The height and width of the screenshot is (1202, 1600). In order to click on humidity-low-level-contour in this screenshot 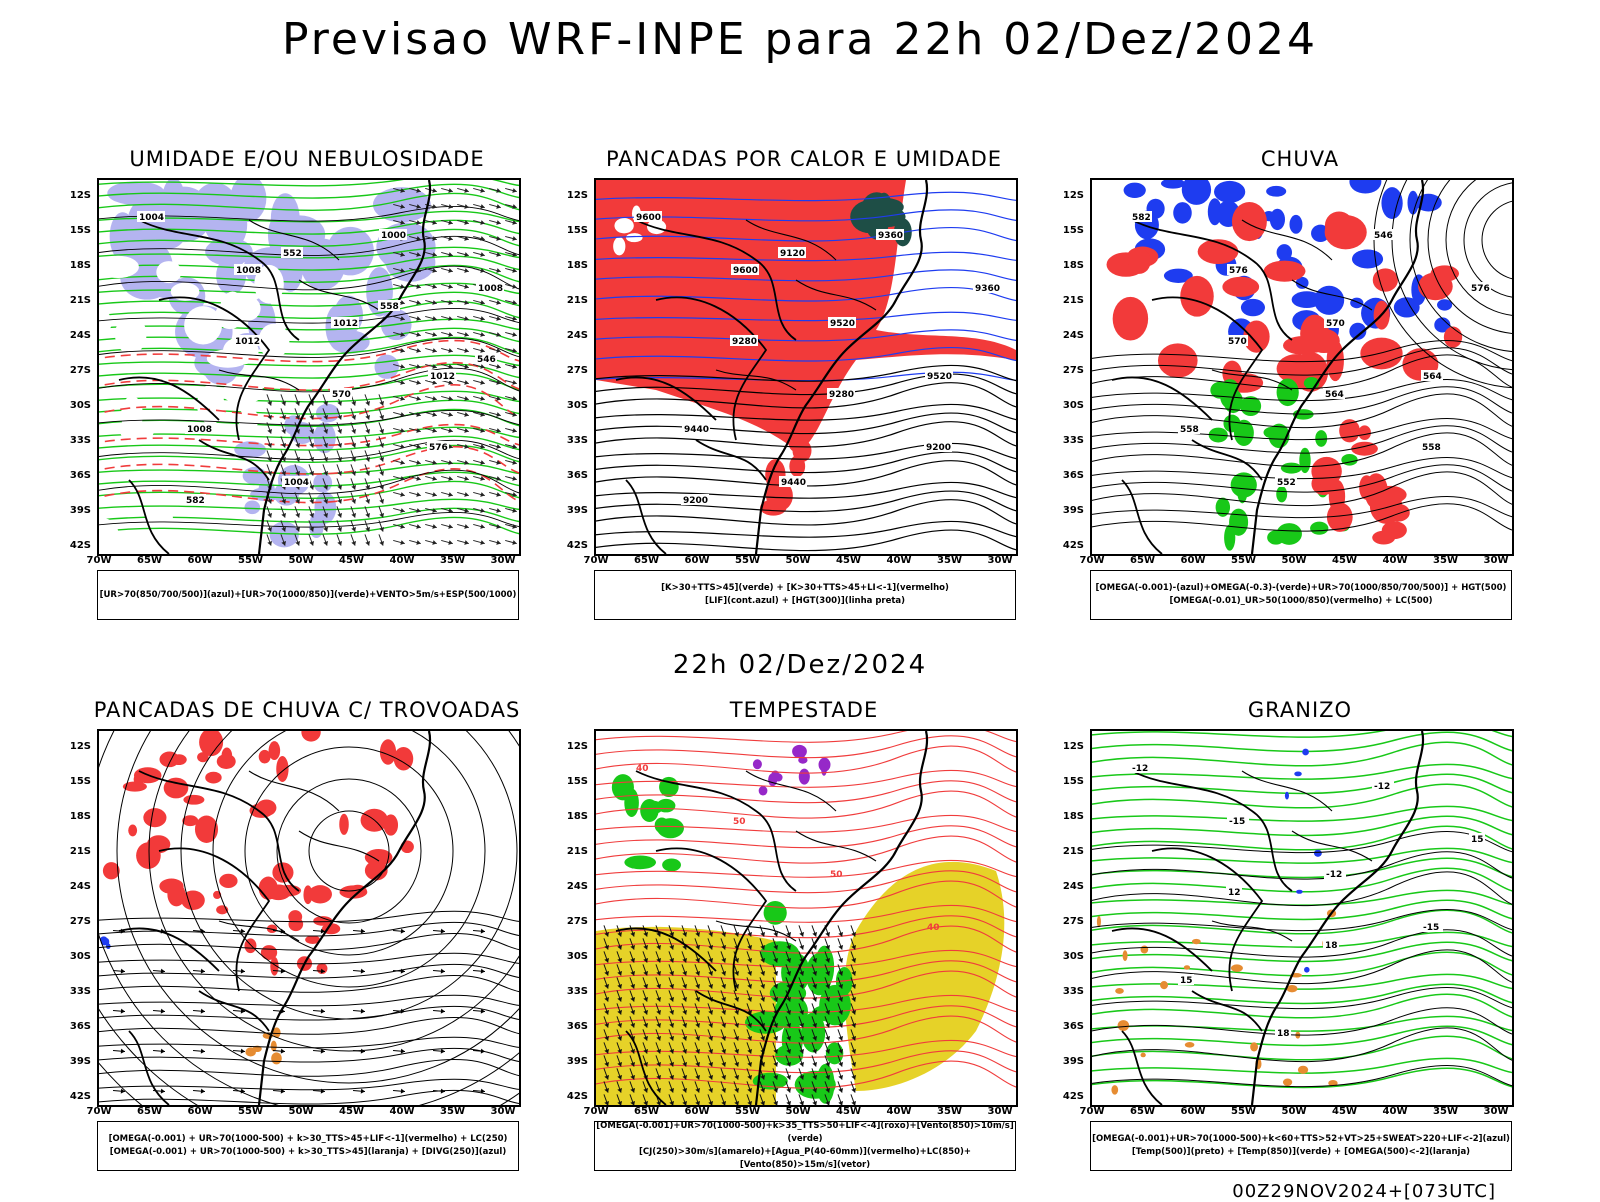, I will do `click(309, 479)`.